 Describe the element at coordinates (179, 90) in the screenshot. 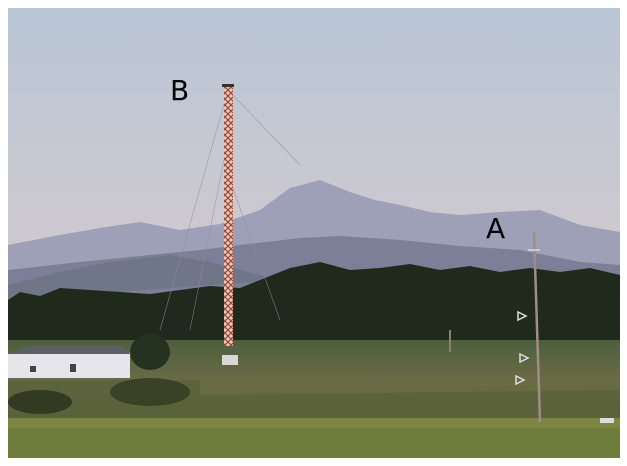

I see `label-b: B` at that location.